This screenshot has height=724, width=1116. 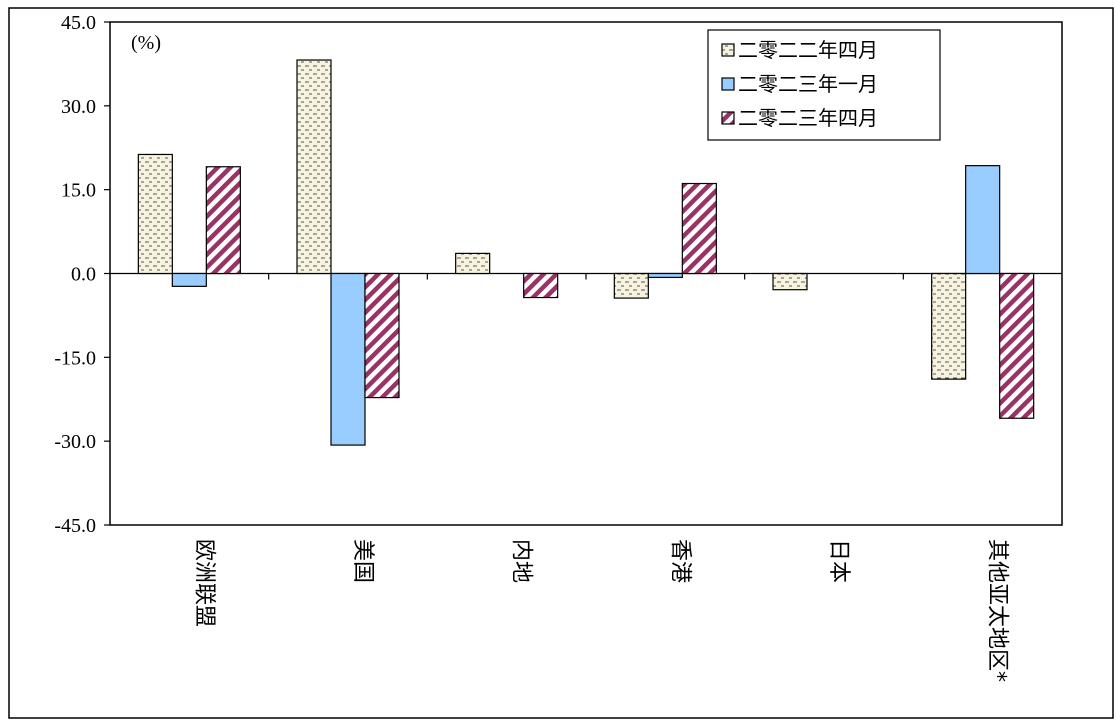 What do you see at coordinates (75, 358) in the screenshot?
I see `y-tick-label: -15.0` at bounding box center [75, 358].